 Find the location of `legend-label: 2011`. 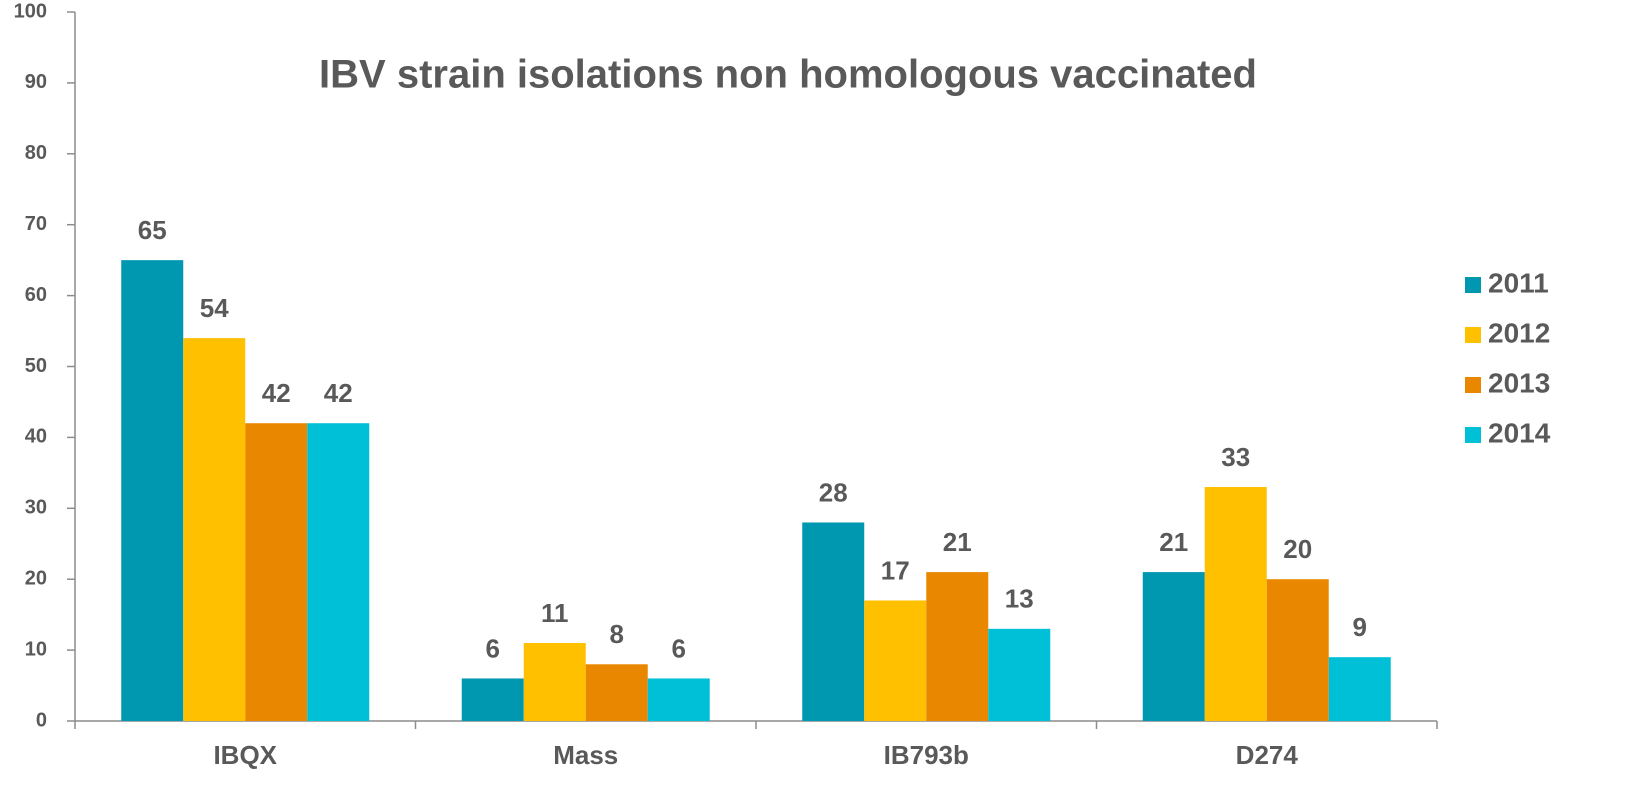

legend-label: 2011 is located at coordinates (1518, 282).